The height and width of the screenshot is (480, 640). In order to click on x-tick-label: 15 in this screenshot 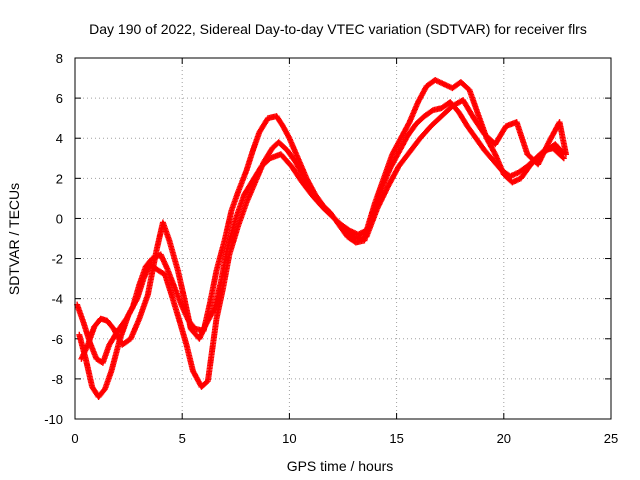, I will do `click(396, 438)`.